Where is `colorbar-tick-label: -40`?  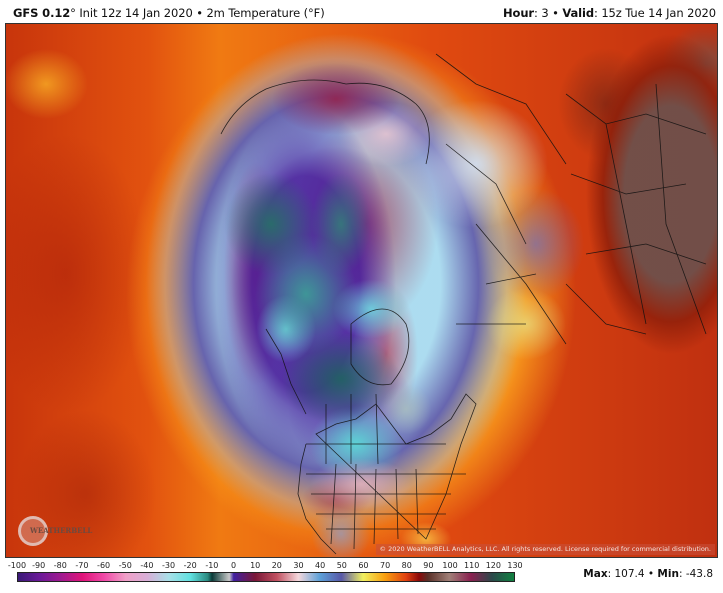
colorbar-tick-label: -40 is located at coordinates (147, 565).